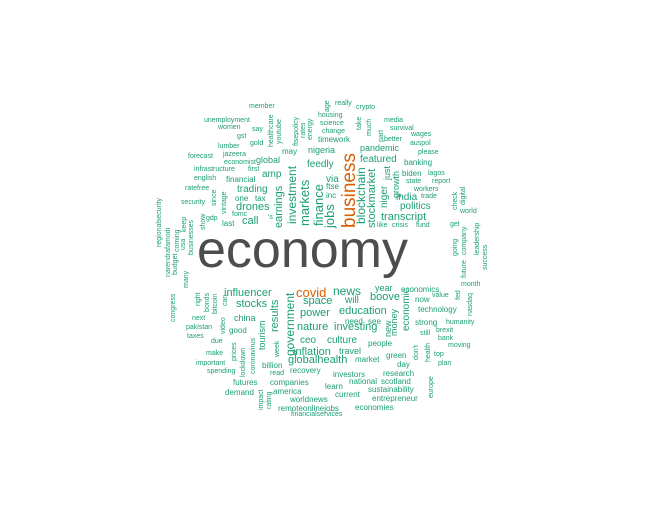 The width and height of the screenshot is (652, 513). Describe the element at coordinates (175, 264) in the screenshot. I see `word-budget: budget` at that location.